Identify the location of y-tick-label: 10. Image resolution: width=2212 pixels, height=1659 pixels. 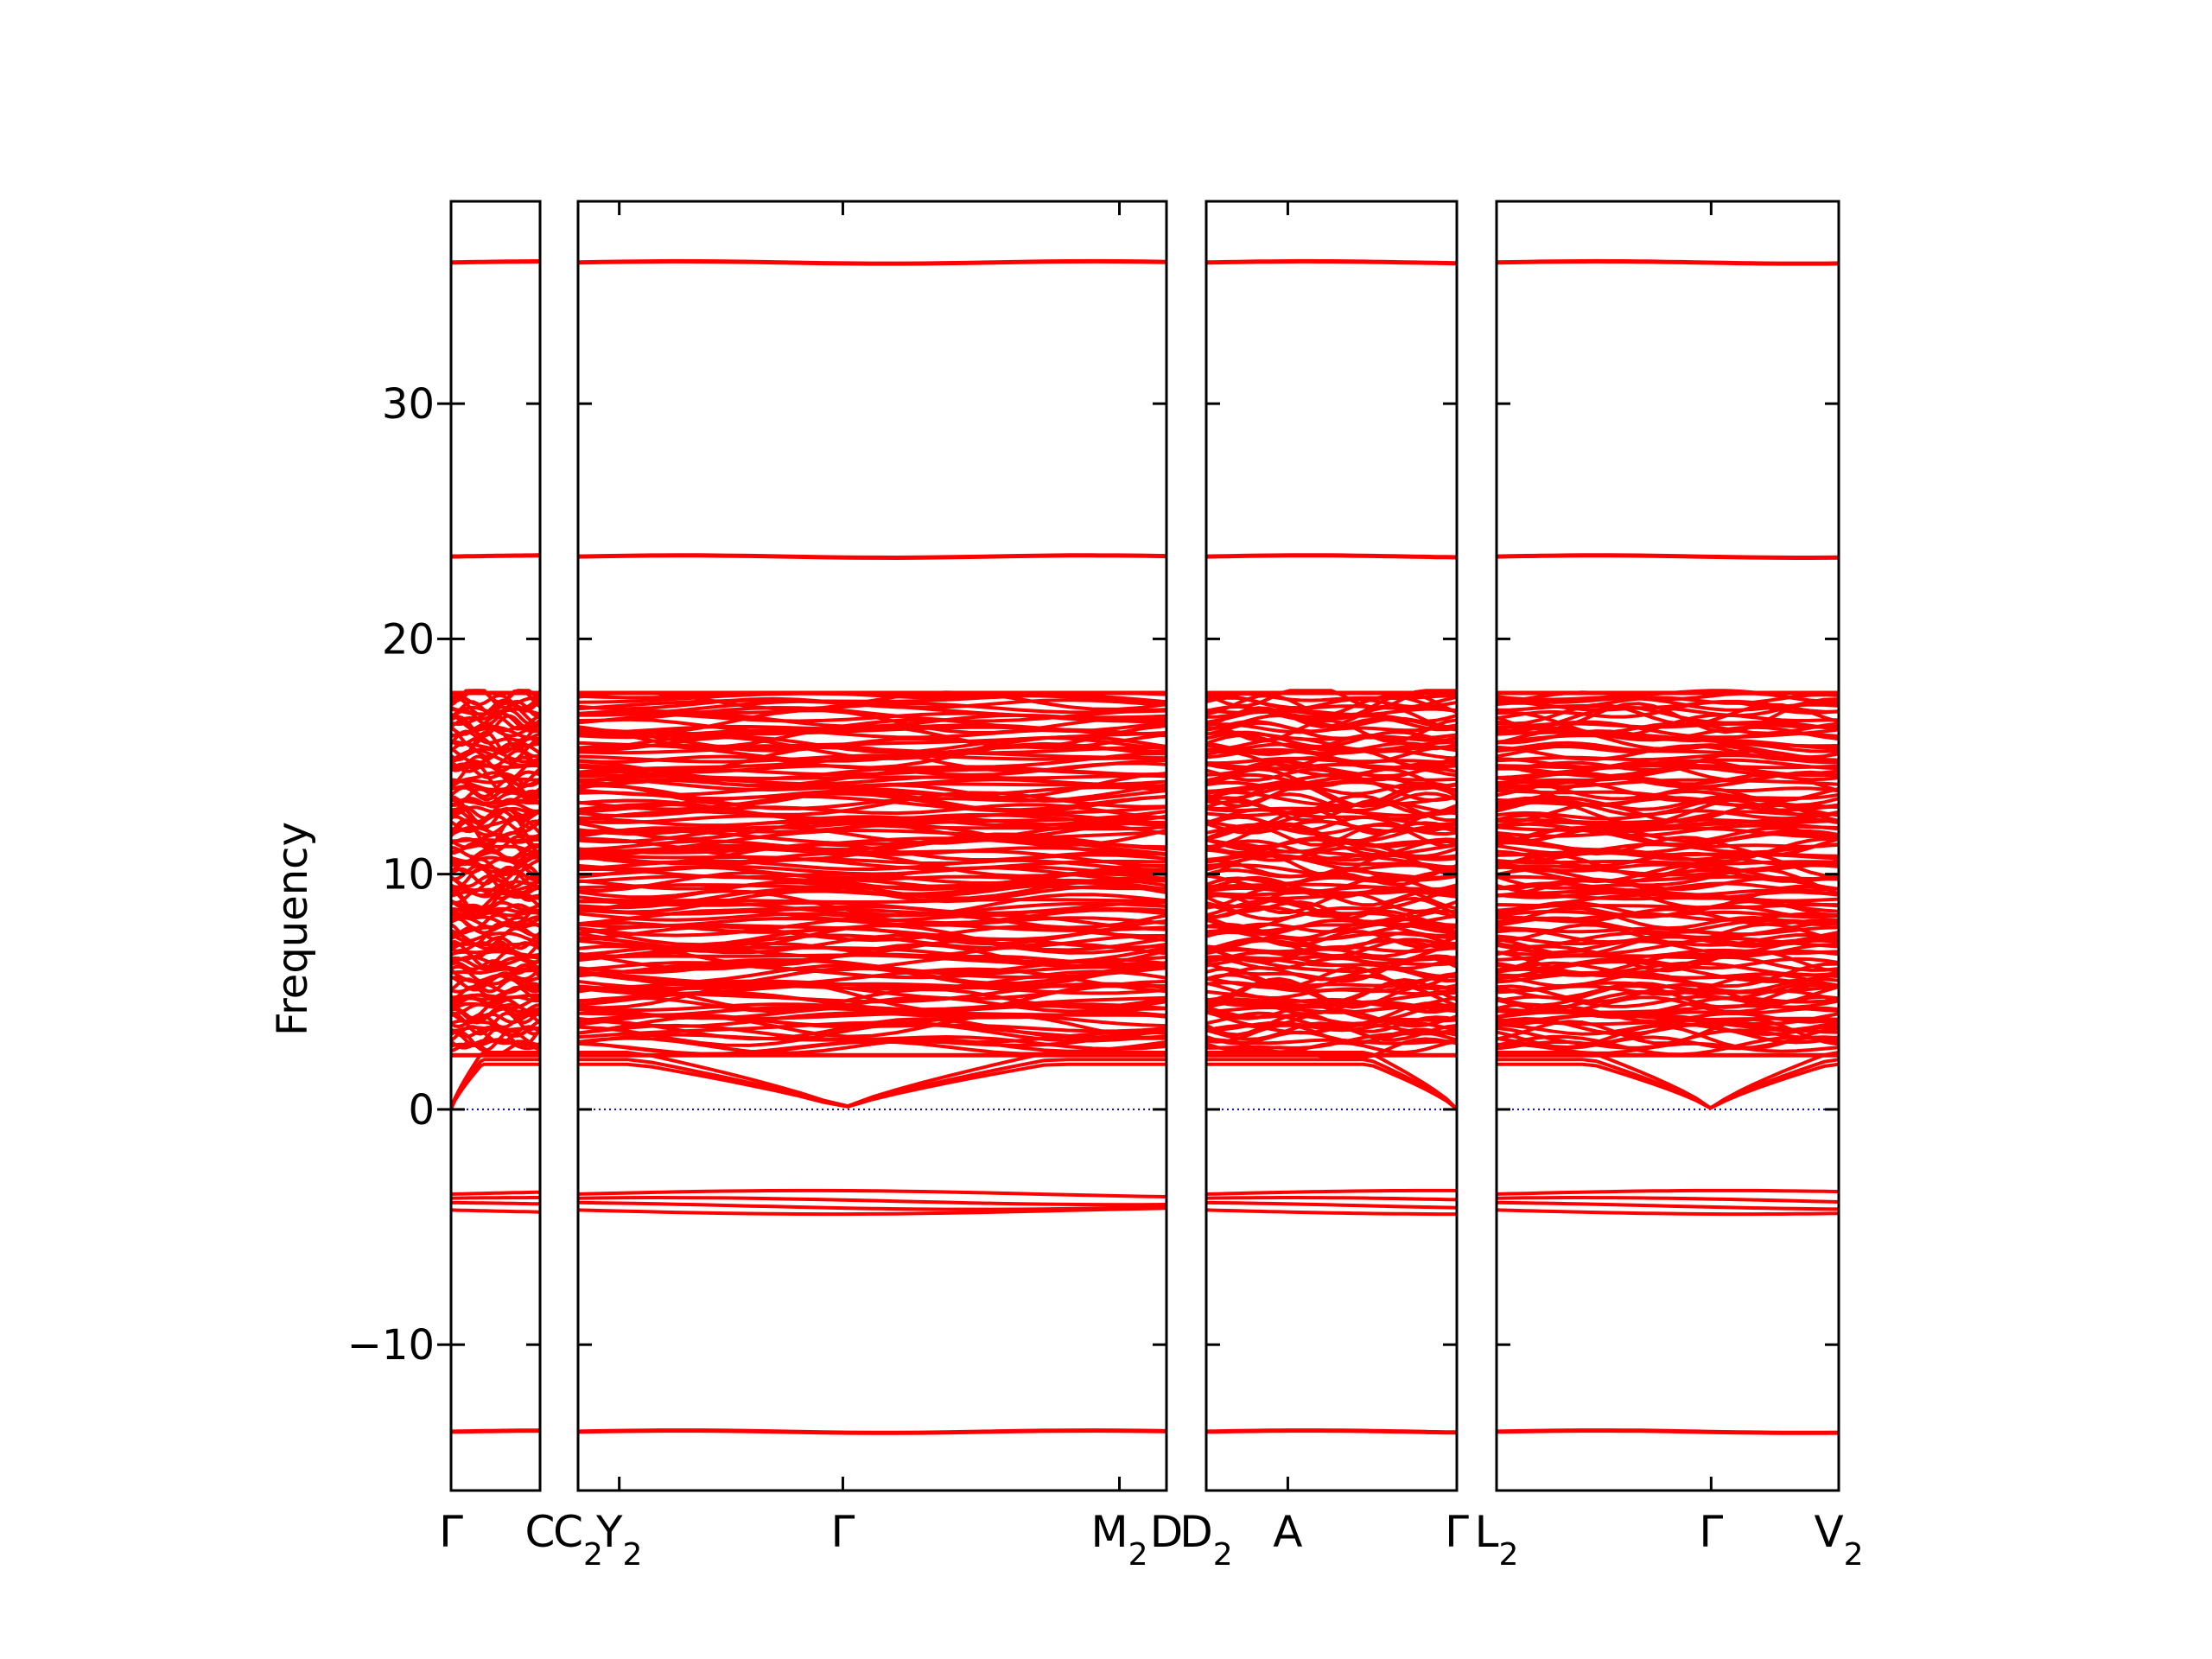
(408, 875).